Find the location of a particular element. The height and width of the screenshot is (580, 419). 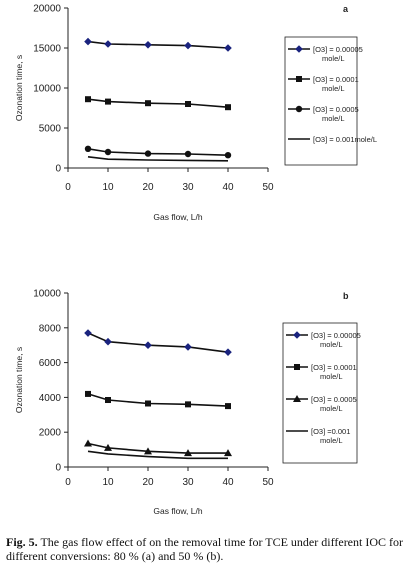

legend-label-line2-b-2: mole/L is located at coordinates (331, 408).